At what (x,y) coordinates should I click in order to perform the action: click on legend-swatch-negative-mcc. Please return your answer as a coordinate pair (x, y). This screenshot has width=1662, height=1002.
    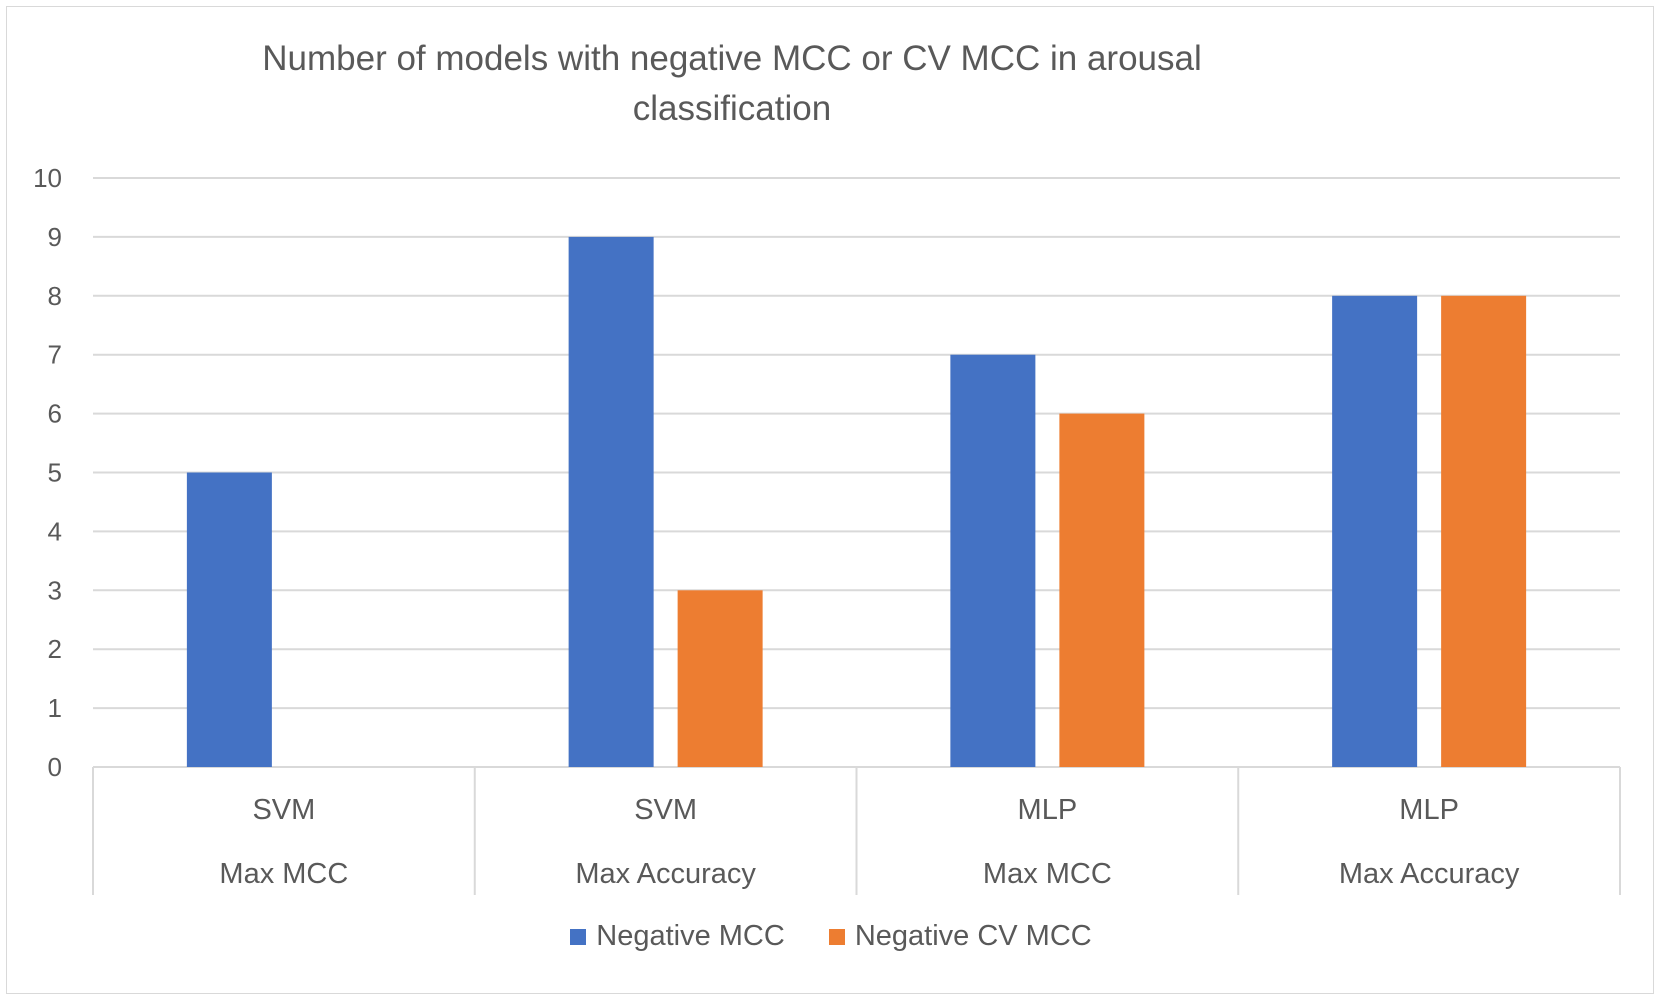
    Looking at the image, I should click on (578, 936).